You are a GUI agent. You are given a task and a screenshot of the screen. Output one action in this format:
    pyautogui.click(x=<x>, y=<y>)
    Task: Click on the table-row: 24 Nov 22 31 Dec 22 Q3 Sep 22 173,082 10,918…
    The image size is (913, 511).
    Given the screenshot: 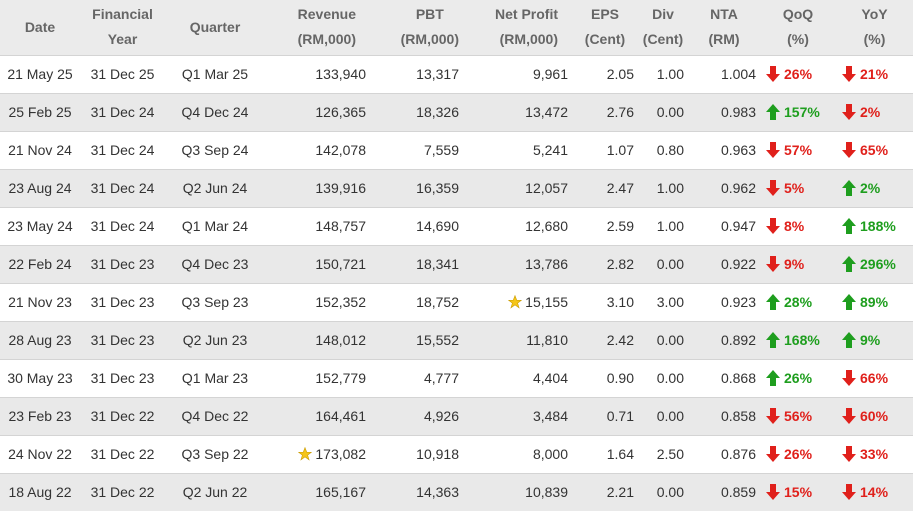 What is the action you would take?
    pyautogui.click(x=456, y=453)
    